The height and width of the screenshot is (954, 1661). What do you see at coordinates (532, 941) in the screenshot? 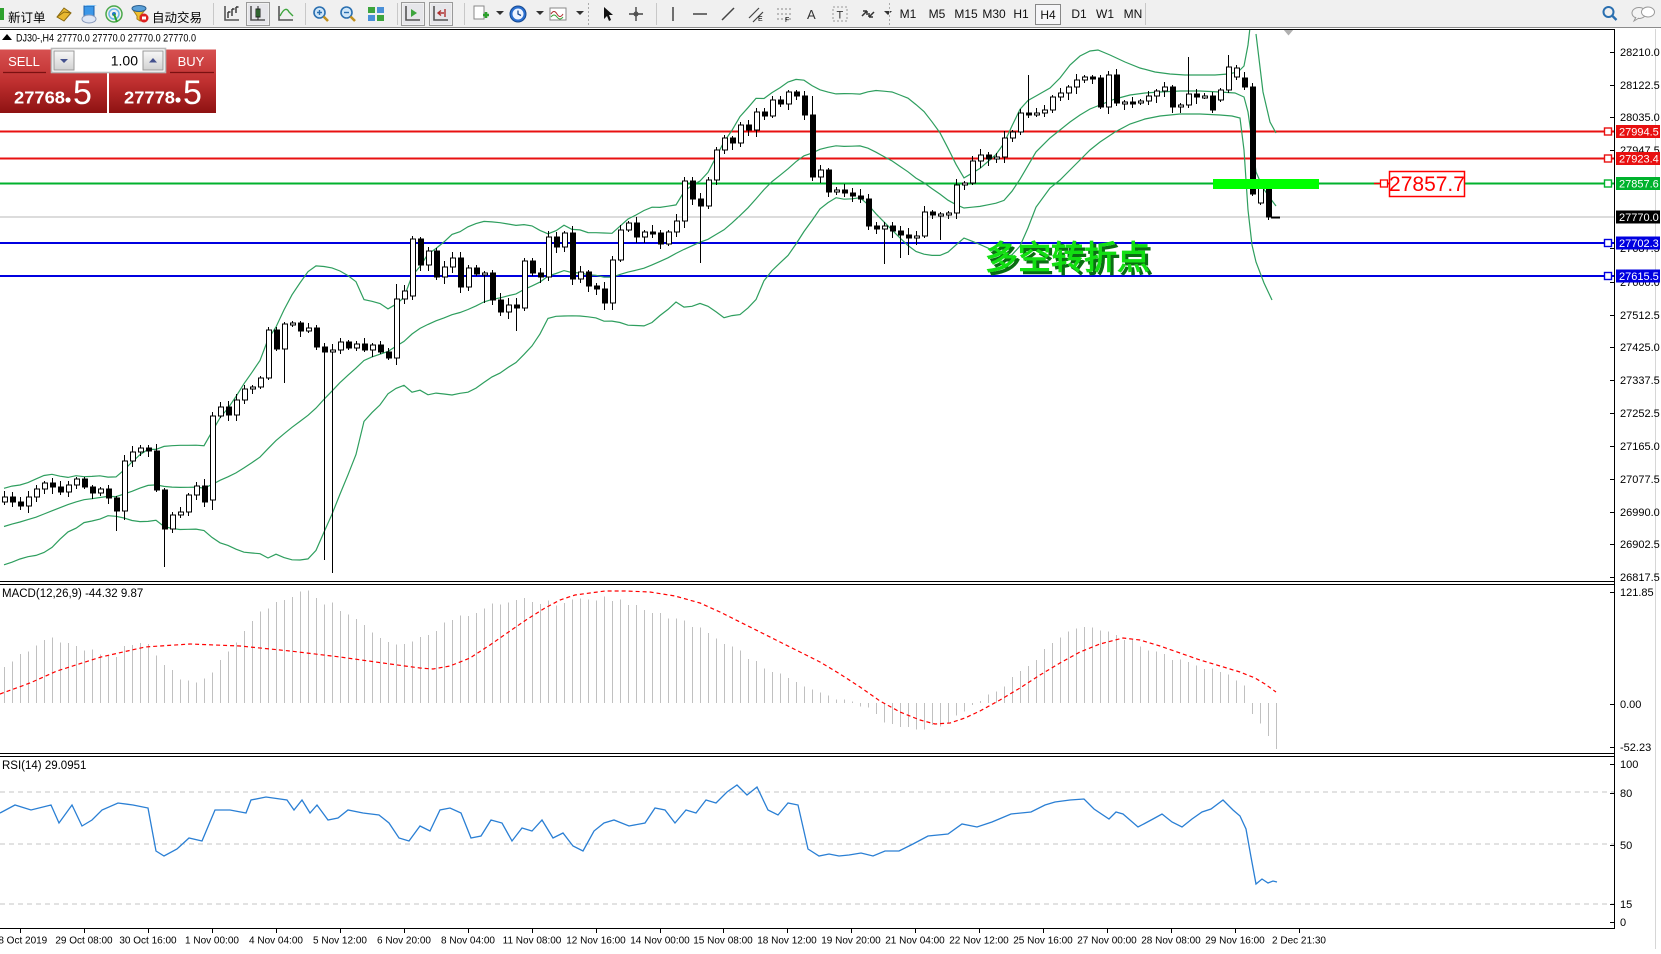
I see `svg-text: 11 Nov 08:00` at bounding box center [532, 941].